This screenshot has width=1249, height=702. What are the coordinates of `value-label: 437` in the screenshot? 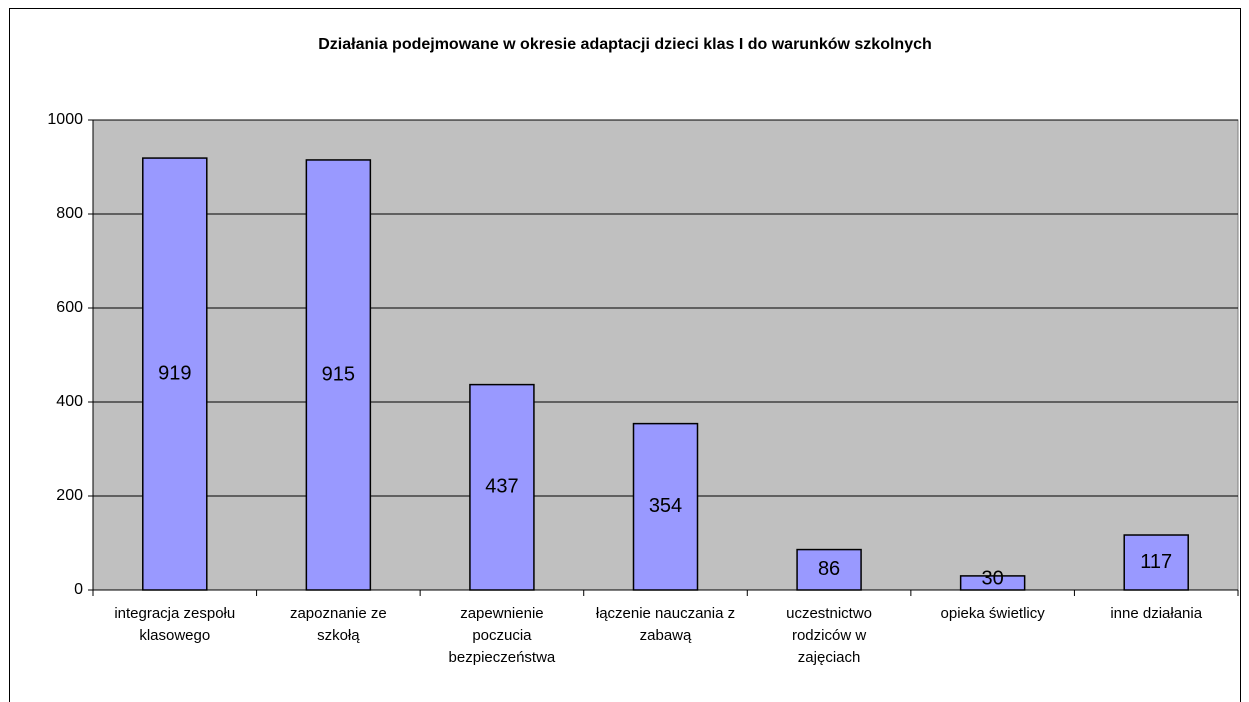 It's located at (501, 487).